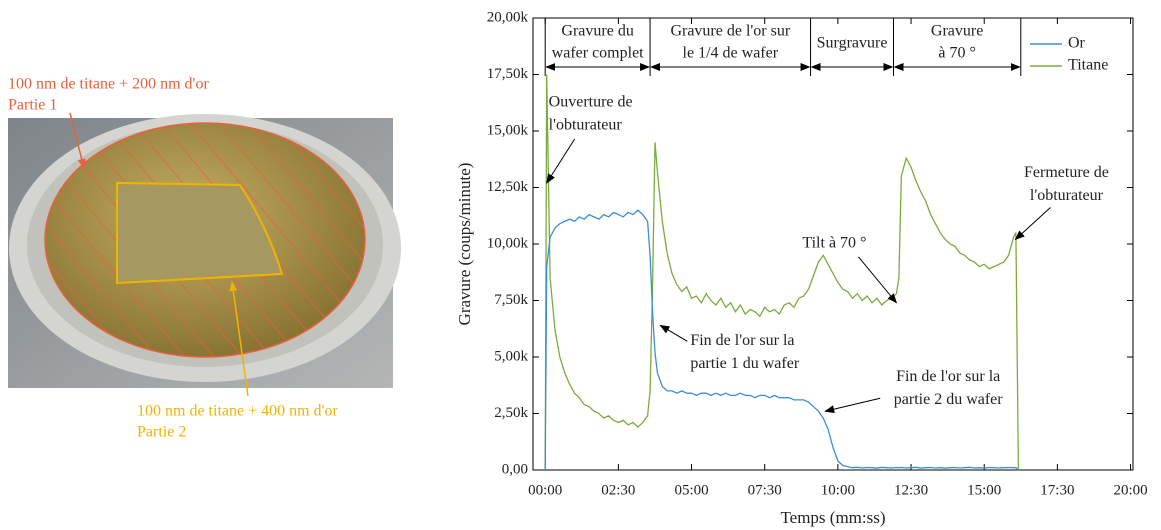 The height and width of the screenshot is (530, 1161). What do you see at coordinates (957, 53) in the screenshot?
I see `phase-label: à 70 °` at bounding box center [957, 53].